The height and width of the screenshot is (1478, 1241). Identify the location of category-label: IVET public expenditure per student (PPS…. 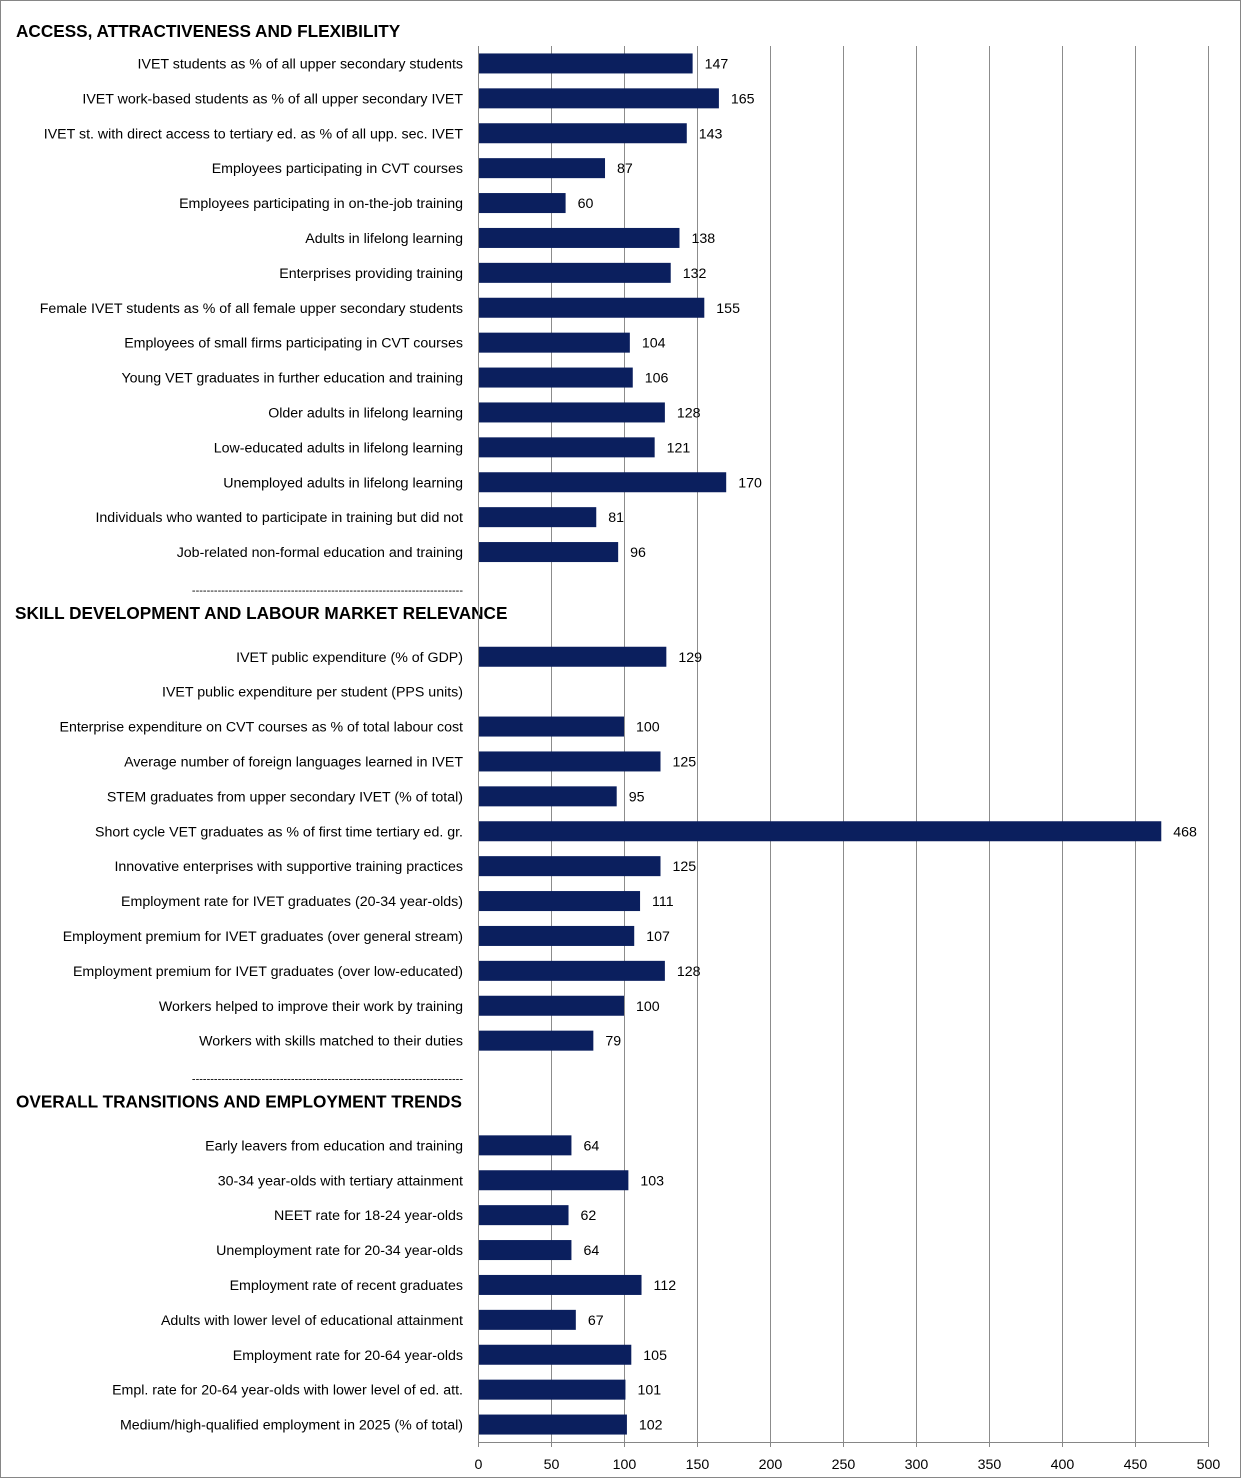
(312, 693).